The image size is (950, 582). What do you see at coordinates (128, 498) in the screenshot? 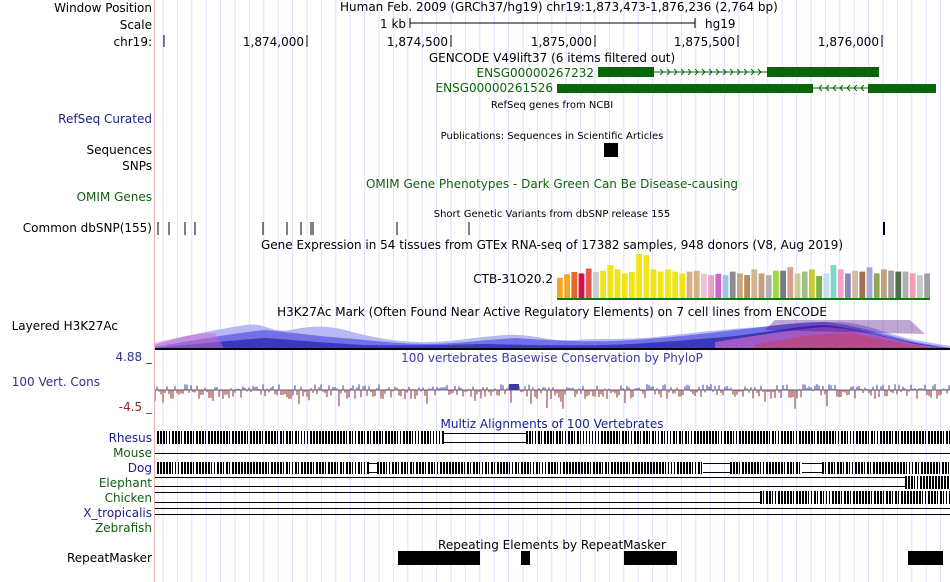
I see `species-label-chicken: Chicken` at bounding box center [128, 498].